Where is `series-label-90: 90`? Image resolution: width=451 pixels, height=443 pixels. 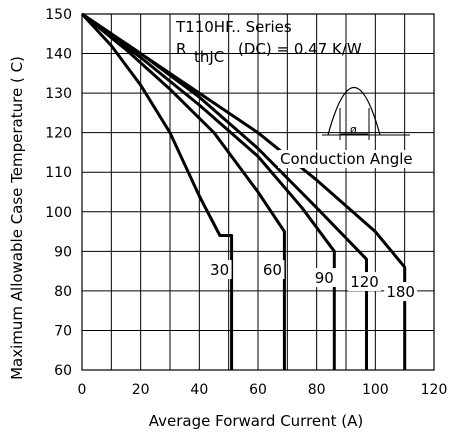 series-label-90: 90 is located at coordinates (324, 278).